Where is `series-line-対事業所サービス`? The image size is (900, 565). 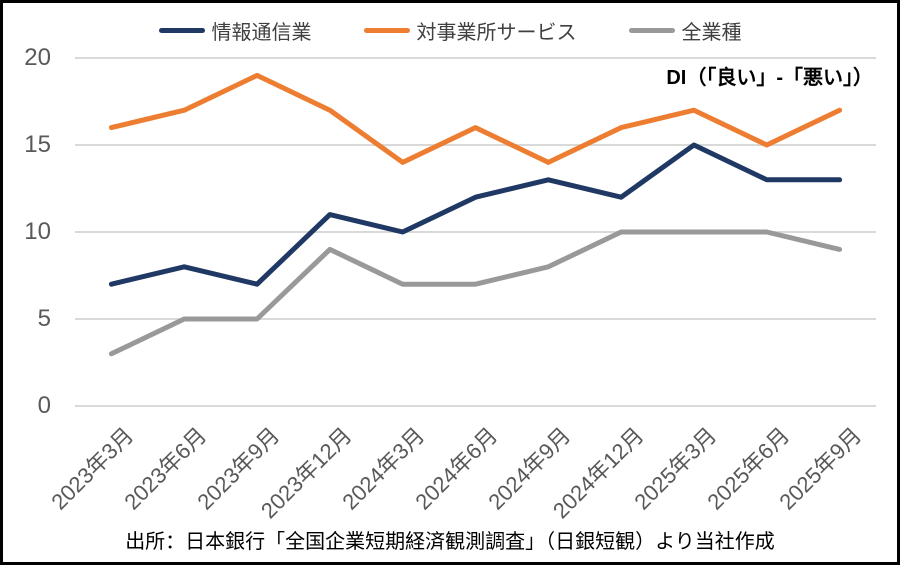 series-line-対事業所サービス is located at coordinates (475, 118).